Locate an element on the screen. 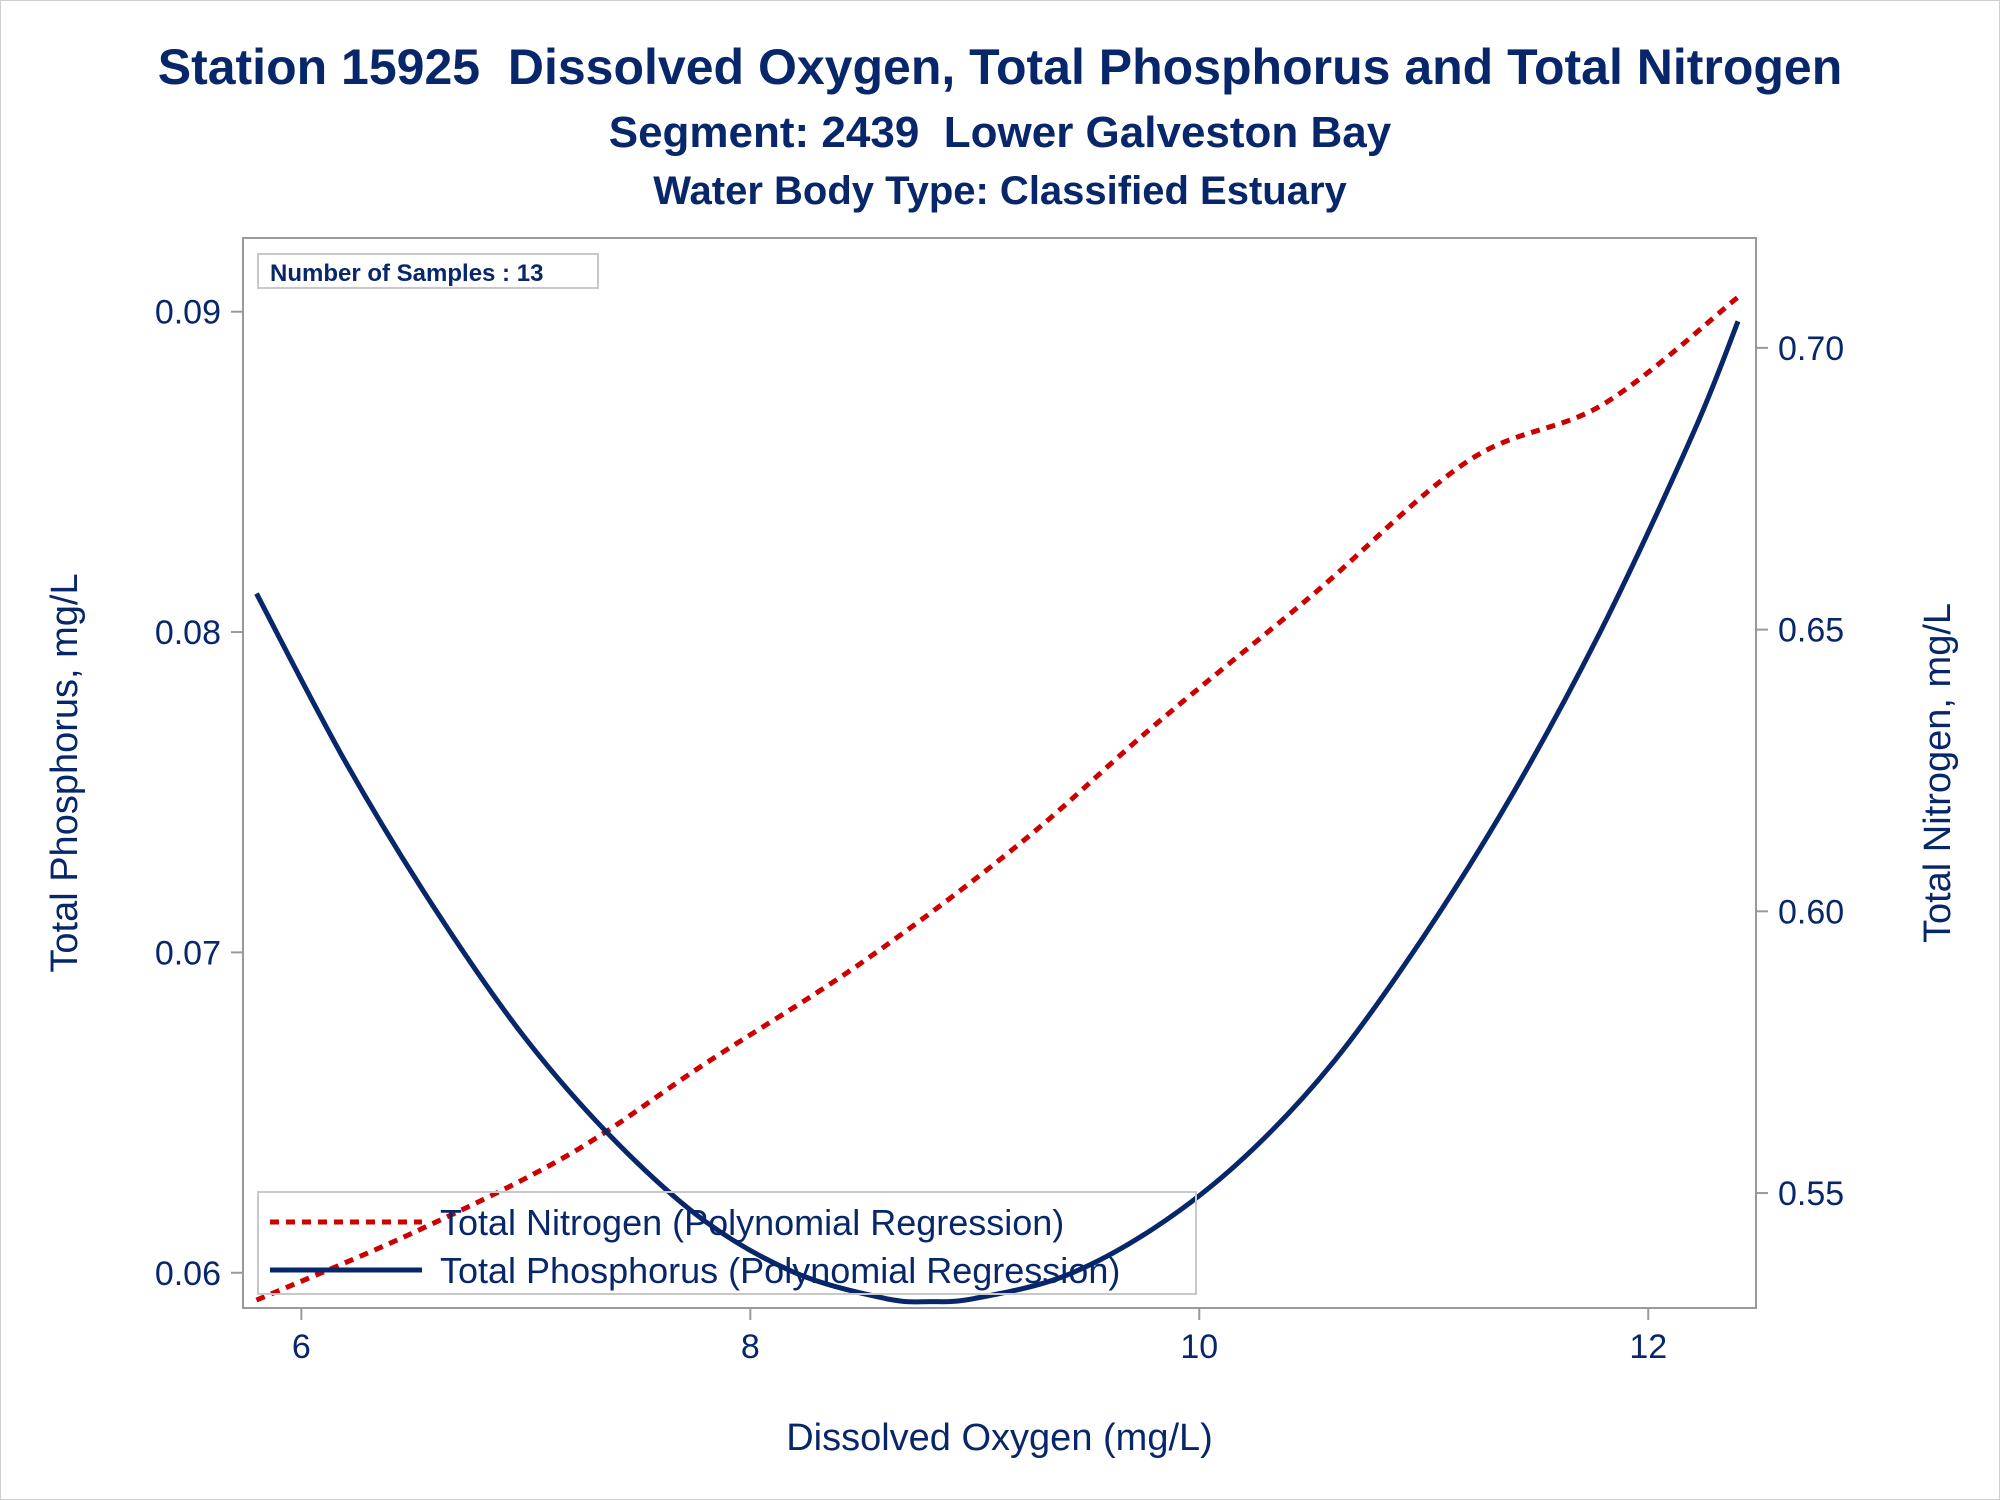 Image resolution: width=2000 pixels, height=1500 pixels. samples-inset: Number of Samples : 13 is located at coordinates (428, 271).